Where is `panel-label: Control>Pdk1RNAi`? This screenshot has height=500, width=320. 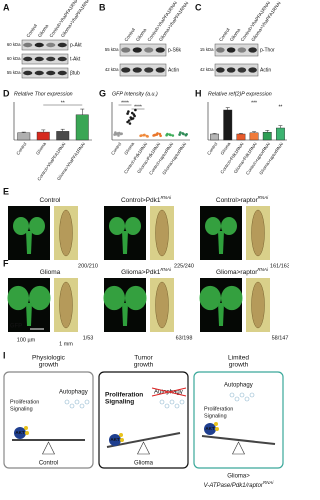
panel-label: Control>Pdk1RNAi is located at coordinates (146, 199).